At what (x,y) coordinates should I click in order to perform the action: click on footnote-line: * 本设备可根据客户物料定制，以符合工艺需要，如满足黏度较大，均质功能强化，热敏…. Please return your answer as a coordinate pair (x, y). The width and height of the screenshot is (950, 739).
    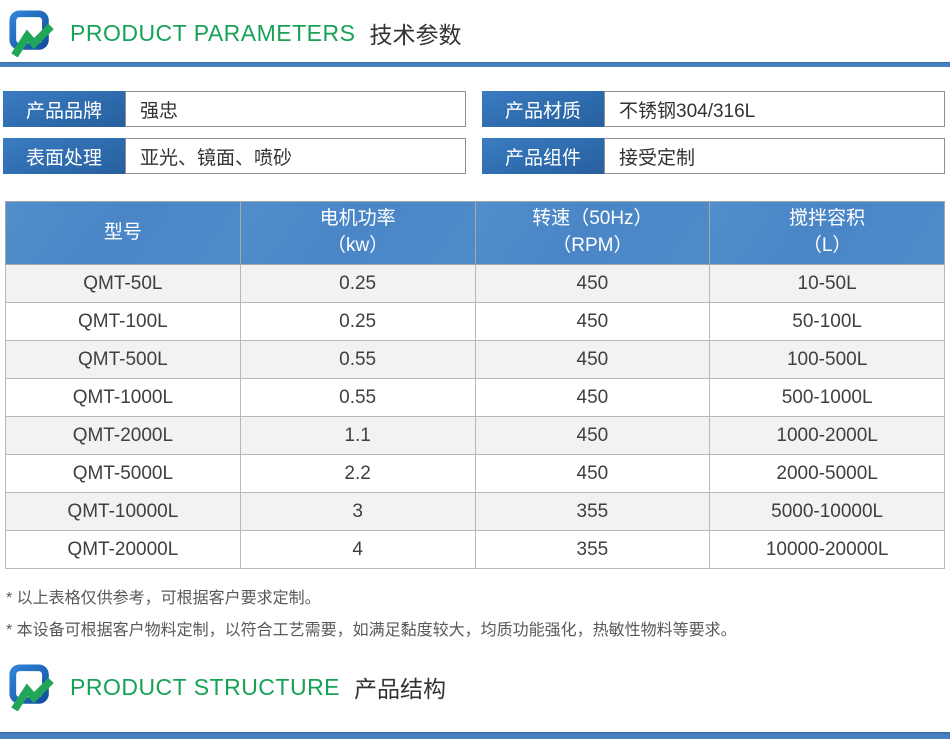
    Looking at the image, I should click on (371, 630).